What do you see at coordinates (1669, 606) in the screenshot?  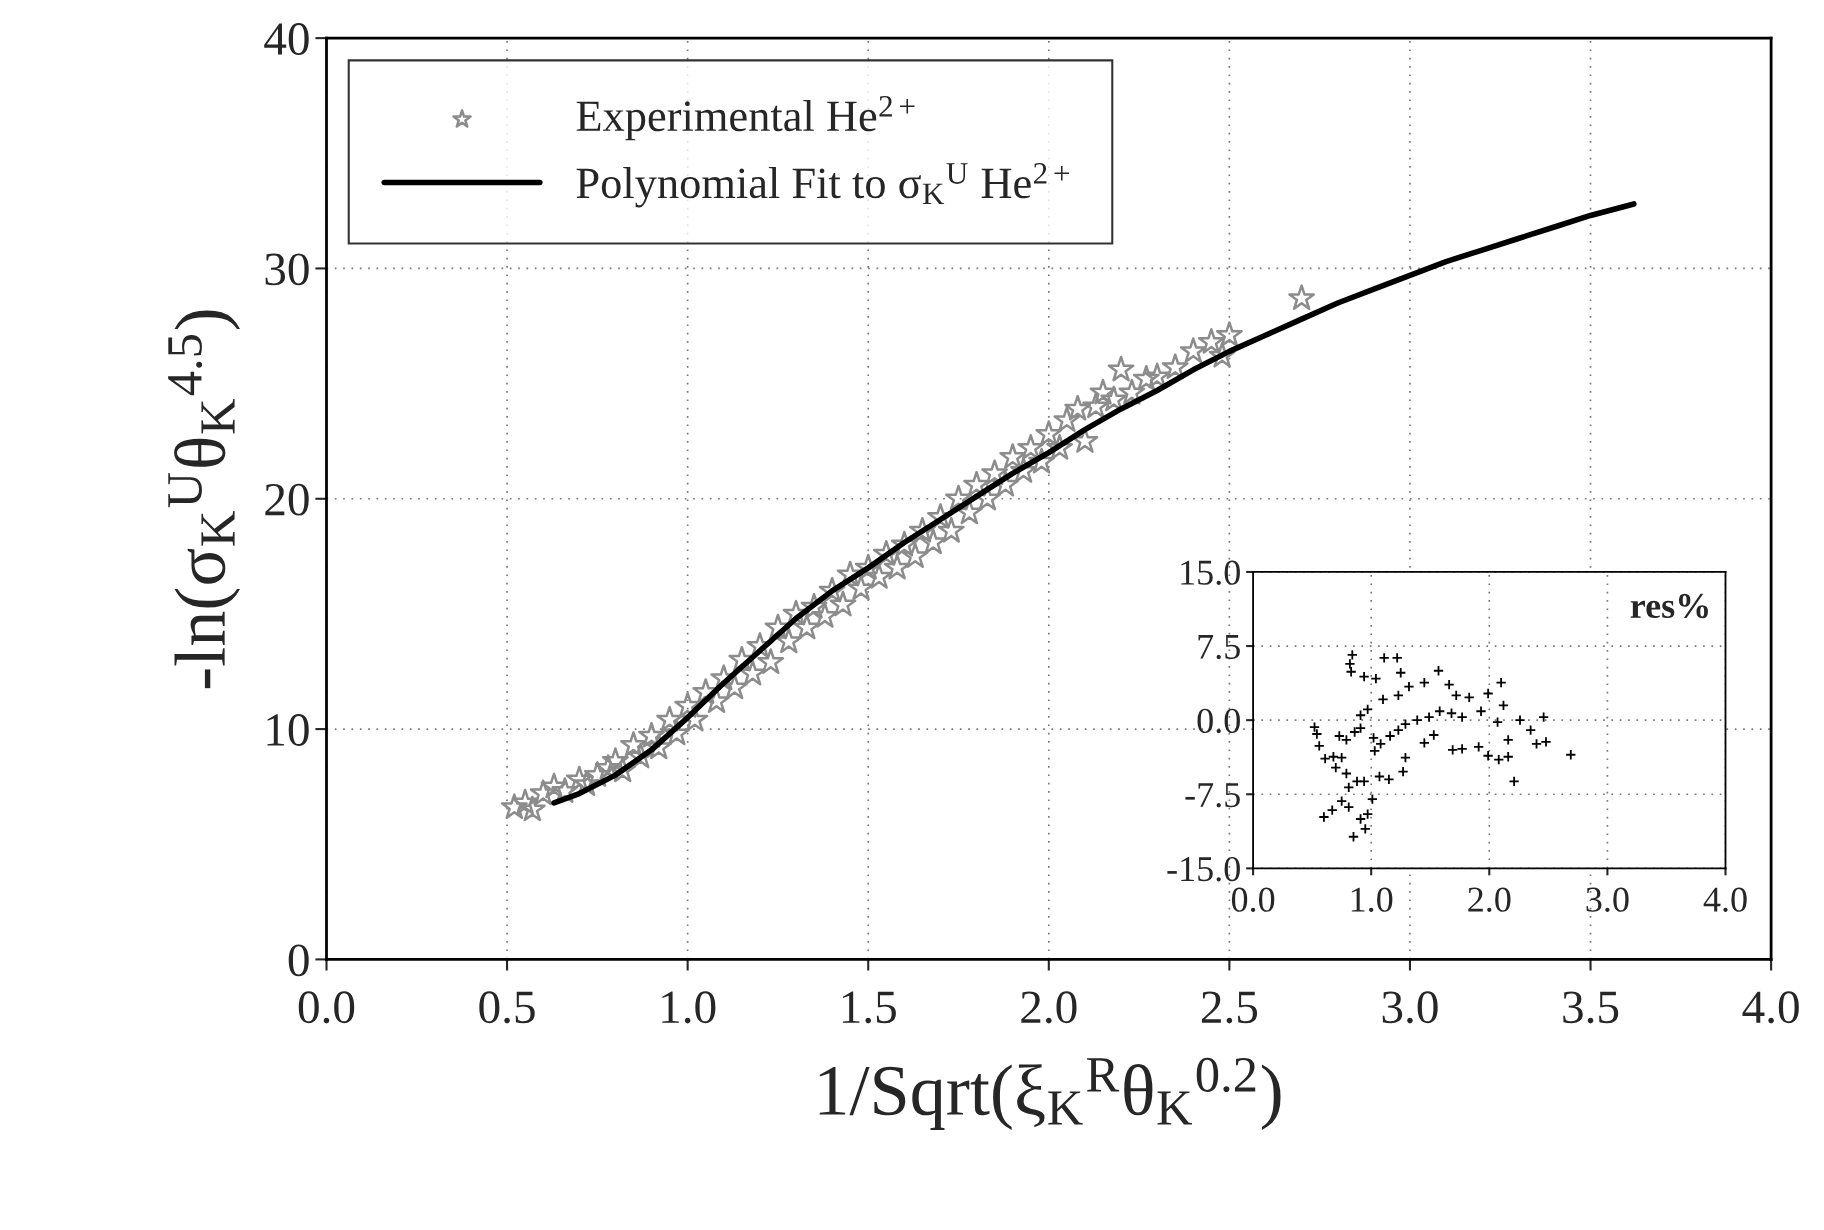 I see `annotation: res%` at bounding box center [1669, 606].